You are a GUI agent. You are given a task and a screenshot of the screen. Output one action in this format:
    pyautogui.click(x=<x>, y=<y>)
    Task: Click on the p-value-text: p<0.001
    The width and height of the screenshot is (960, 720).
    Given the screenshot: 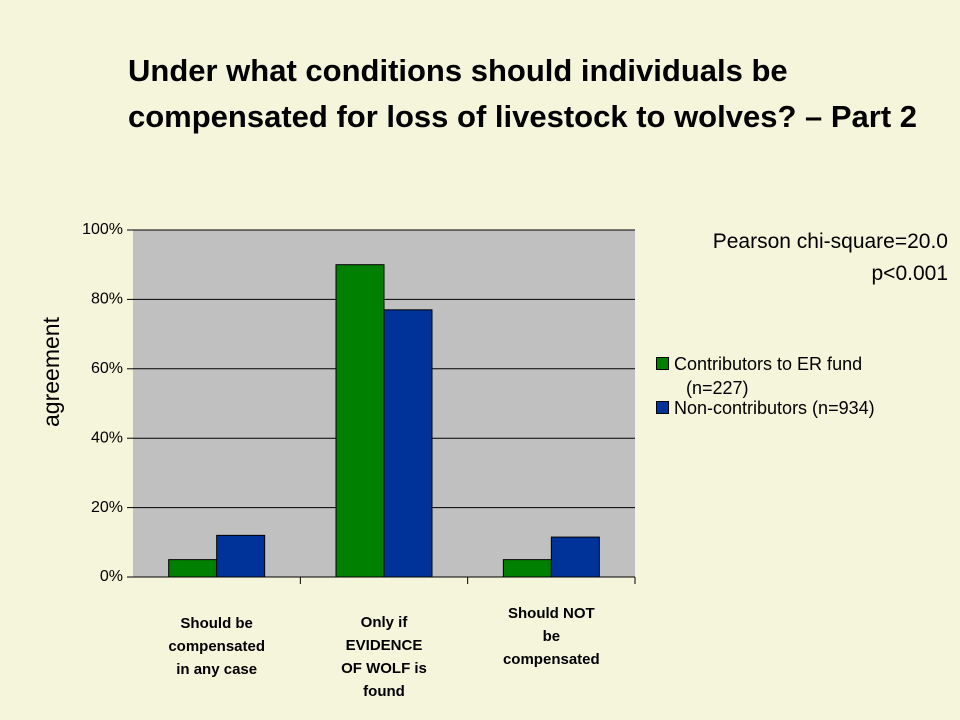 What is the action you would take?
    pyautogui.click(x=910, y=273)
    